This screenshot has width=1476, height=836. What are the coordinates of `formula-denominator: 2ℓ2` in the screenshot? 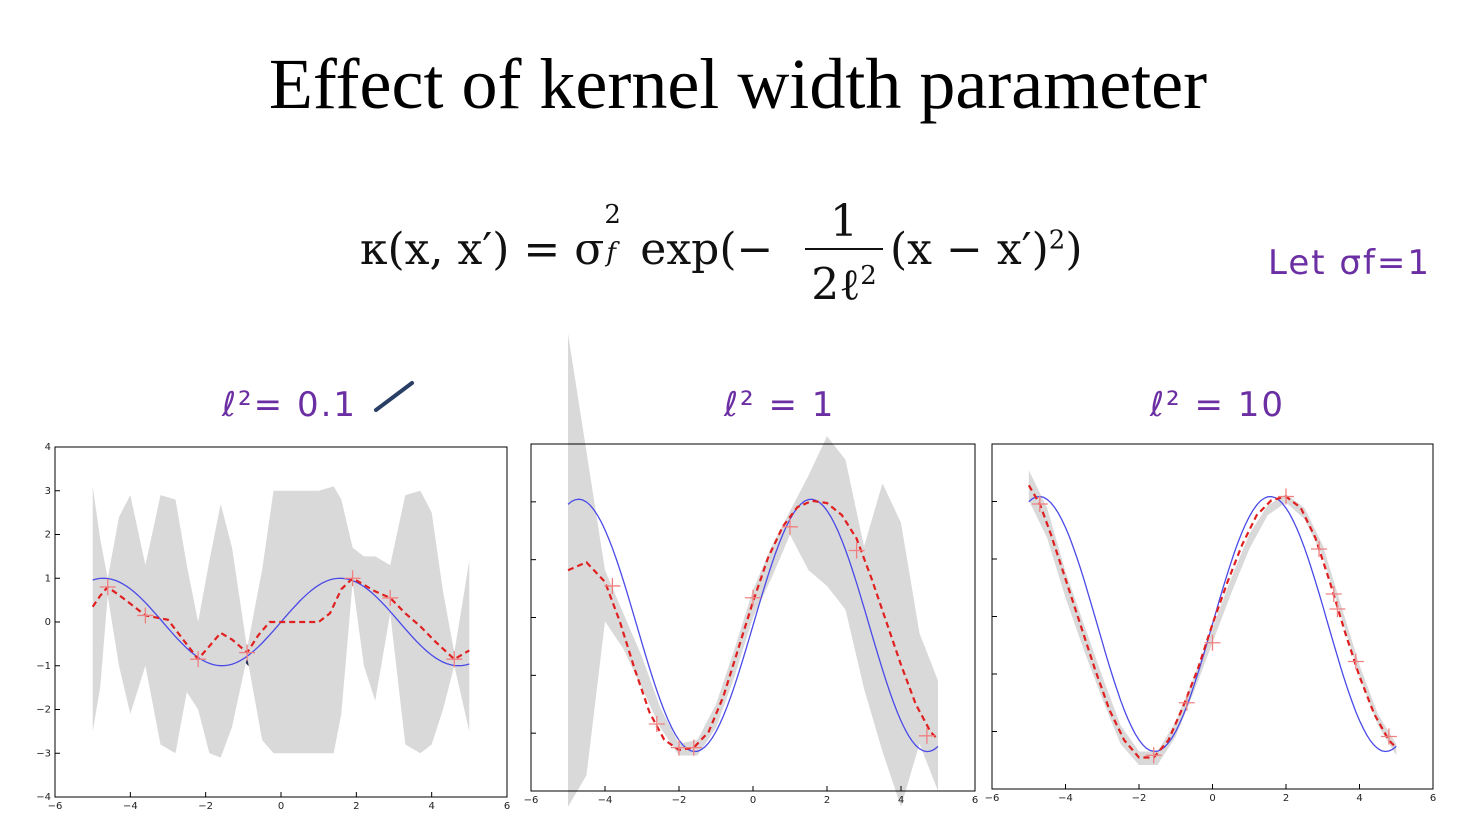 It's located at (844, 281).